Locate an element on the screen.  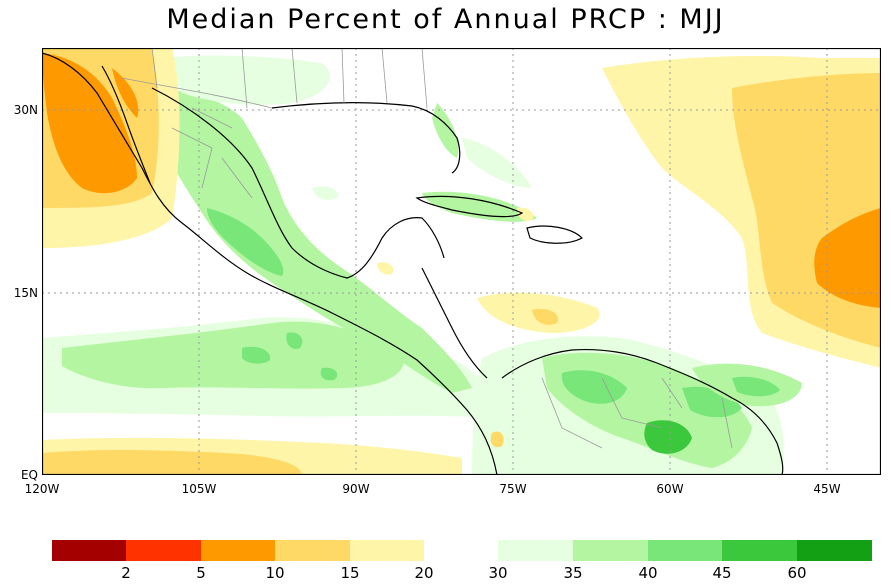
colorbar-legend: 2 5 10 15 20 30 35 40 45 60 is located at coordinates (445, 564).